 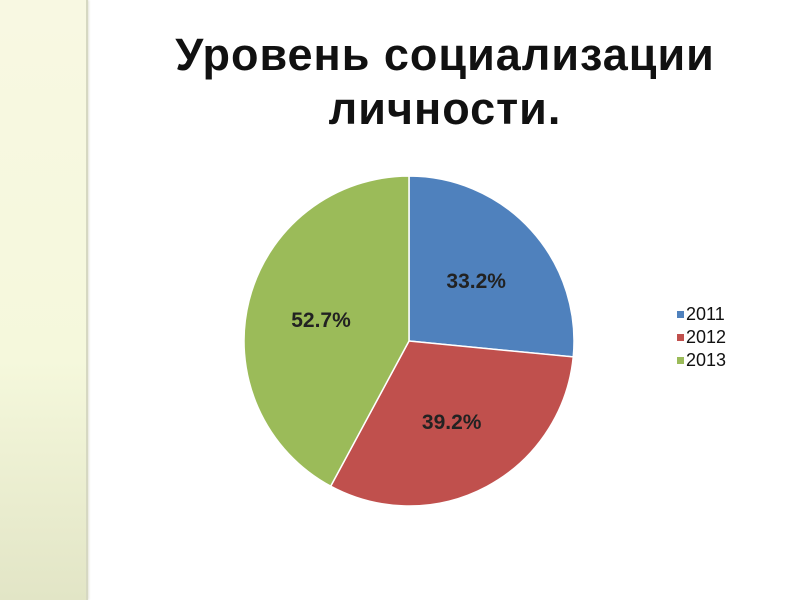 I want to click on legend-label: 2013, so click(x=706, y=360).